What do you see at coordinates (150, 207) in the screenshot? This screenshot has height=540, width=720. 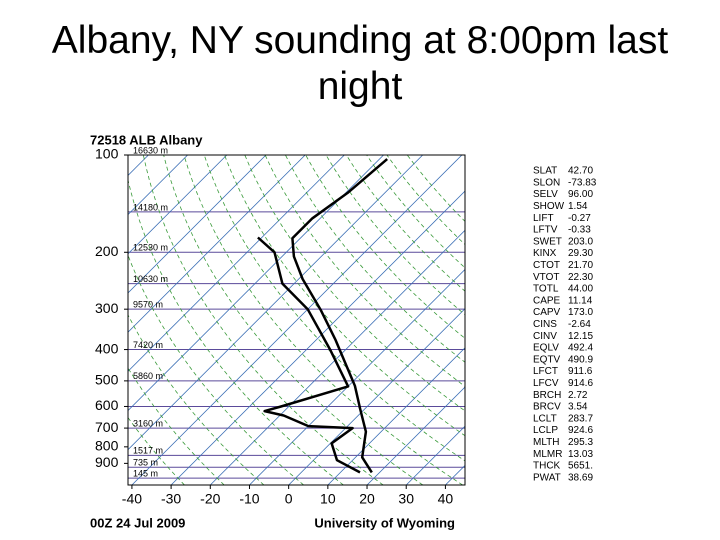 I see `height-label: 14180 m` at bounding box center [150, 207].